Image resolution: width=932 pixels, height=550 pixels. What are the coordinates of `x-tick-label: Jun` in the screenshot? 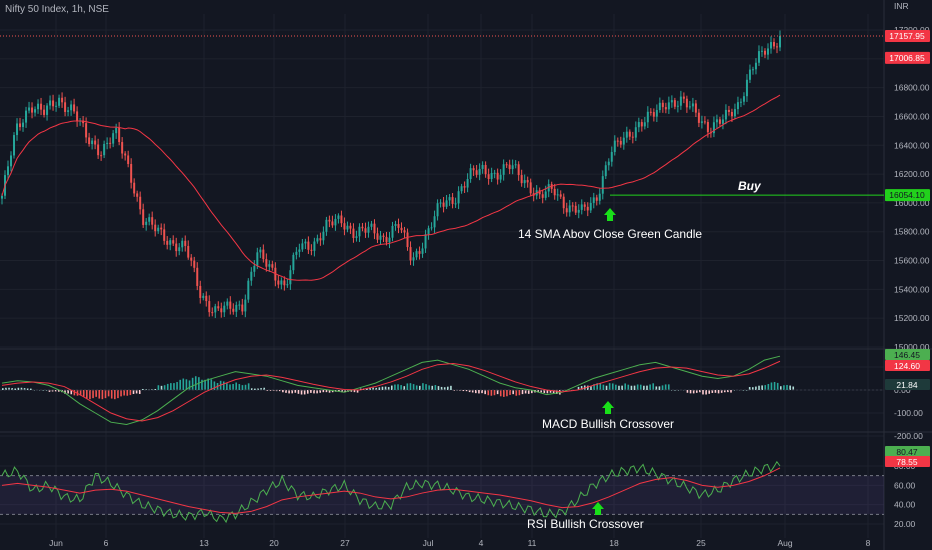 It's located at (56, 543).